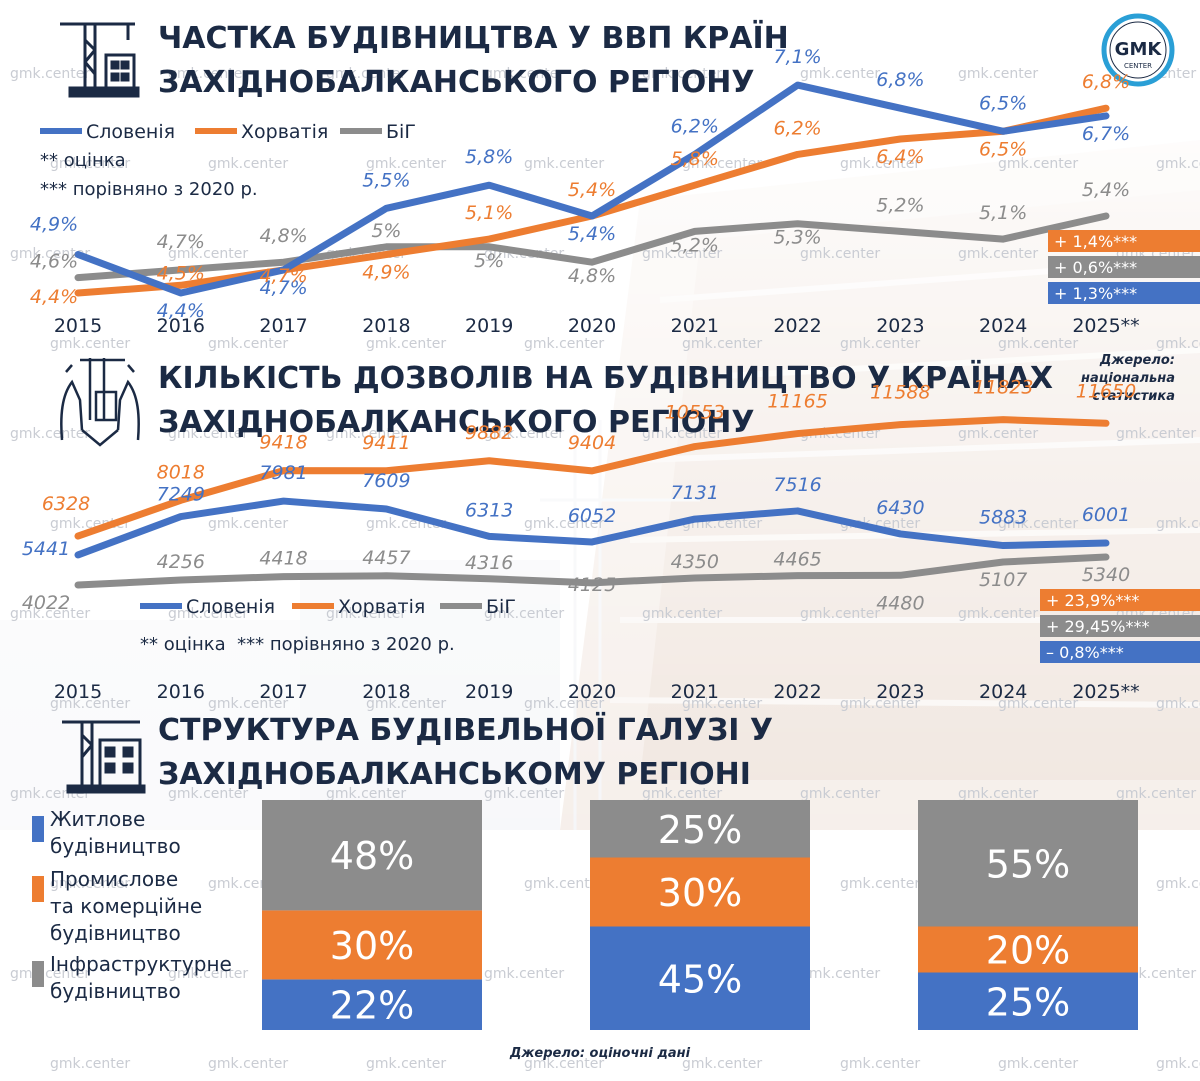  I want to click on legend2-label-bih: БіГ, so click(501, 607).